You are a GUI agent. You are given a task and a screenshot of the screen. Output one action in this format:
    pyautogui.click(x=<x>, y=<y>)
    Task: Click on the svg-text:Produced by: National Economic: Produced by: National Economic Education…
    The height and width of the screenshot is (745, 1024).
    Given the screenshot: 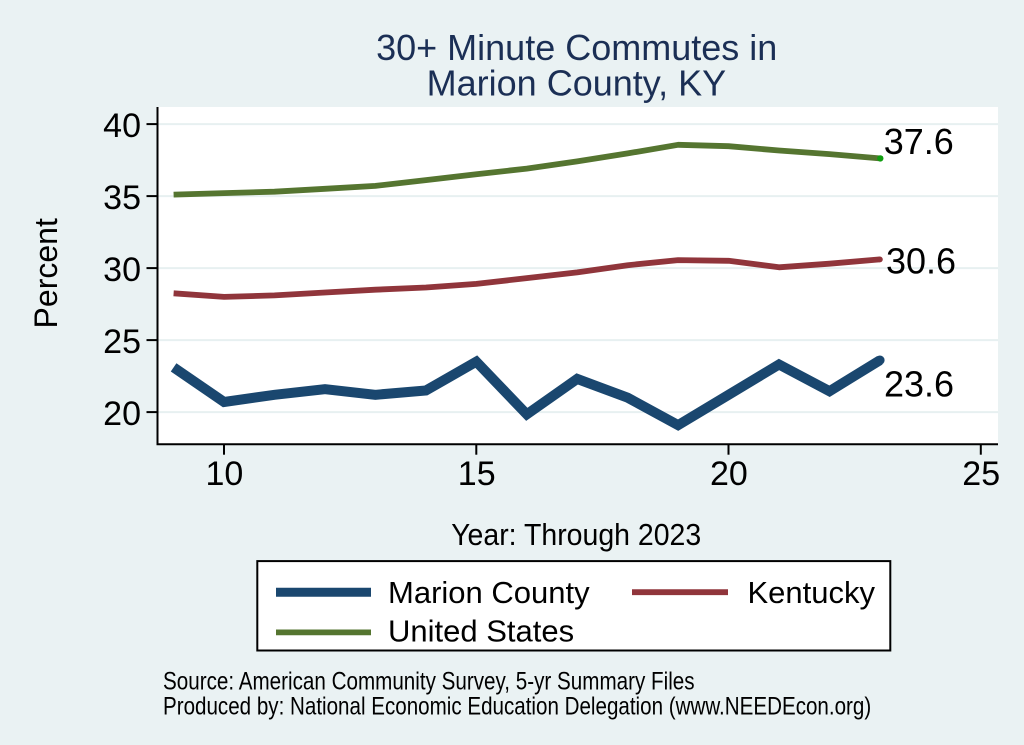 What is the action you would take?
    pyautogui.click(x=517, y=707)
    